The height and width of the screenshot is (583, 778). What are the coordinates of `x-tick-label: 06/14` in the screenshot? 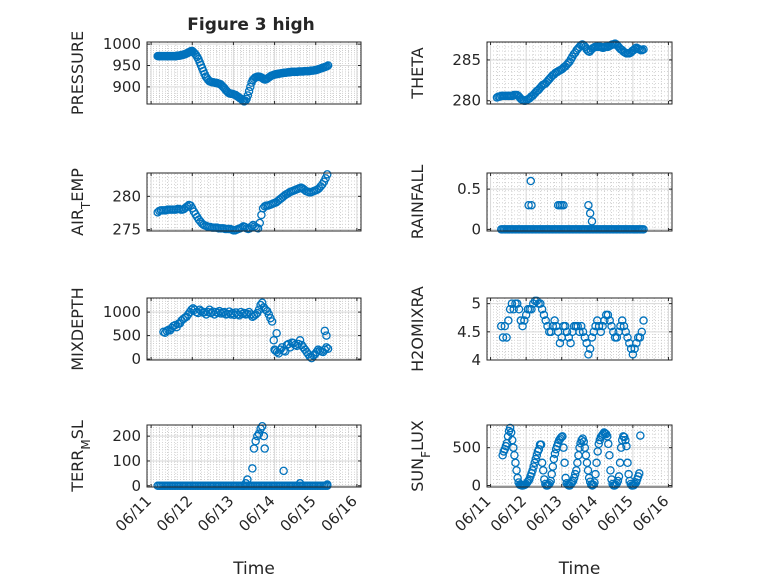 It's located at (579, 513).